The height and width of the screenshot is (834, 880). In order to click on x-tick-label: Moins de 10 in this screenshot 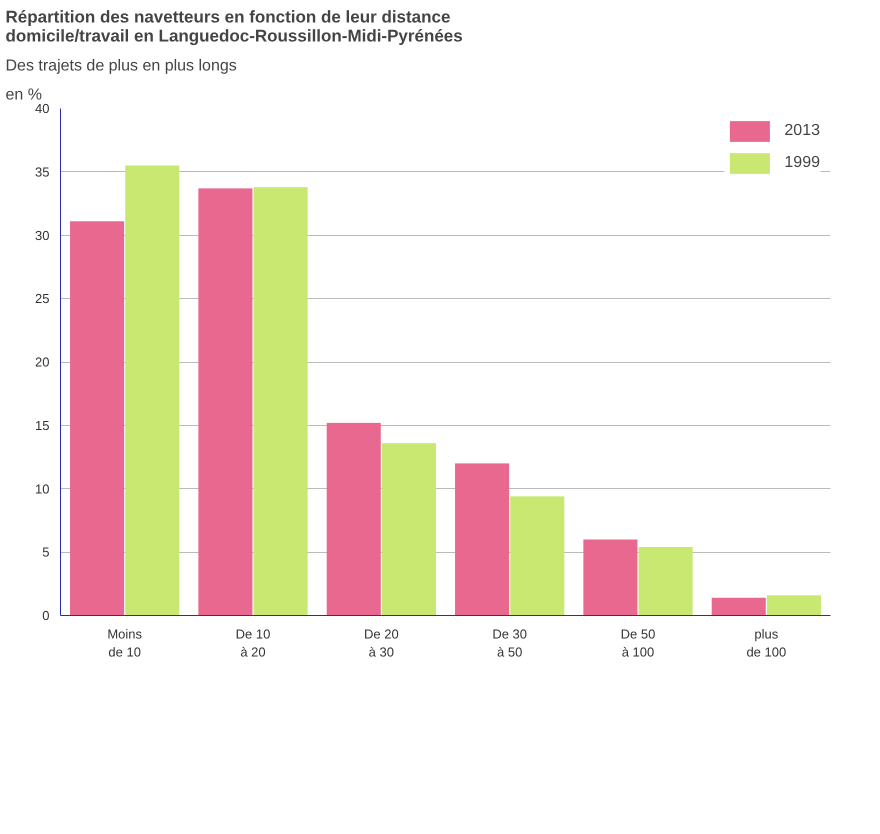, I will do `click(125, 643)`.